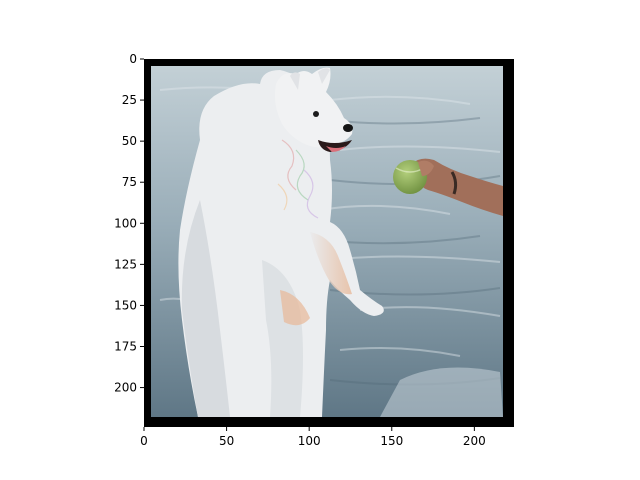 This screenshot has height=480, width=640. What do you see at coordinates (348, 128) in the screenshot?
I see `dog-nose` at bounding box center [348, 128].